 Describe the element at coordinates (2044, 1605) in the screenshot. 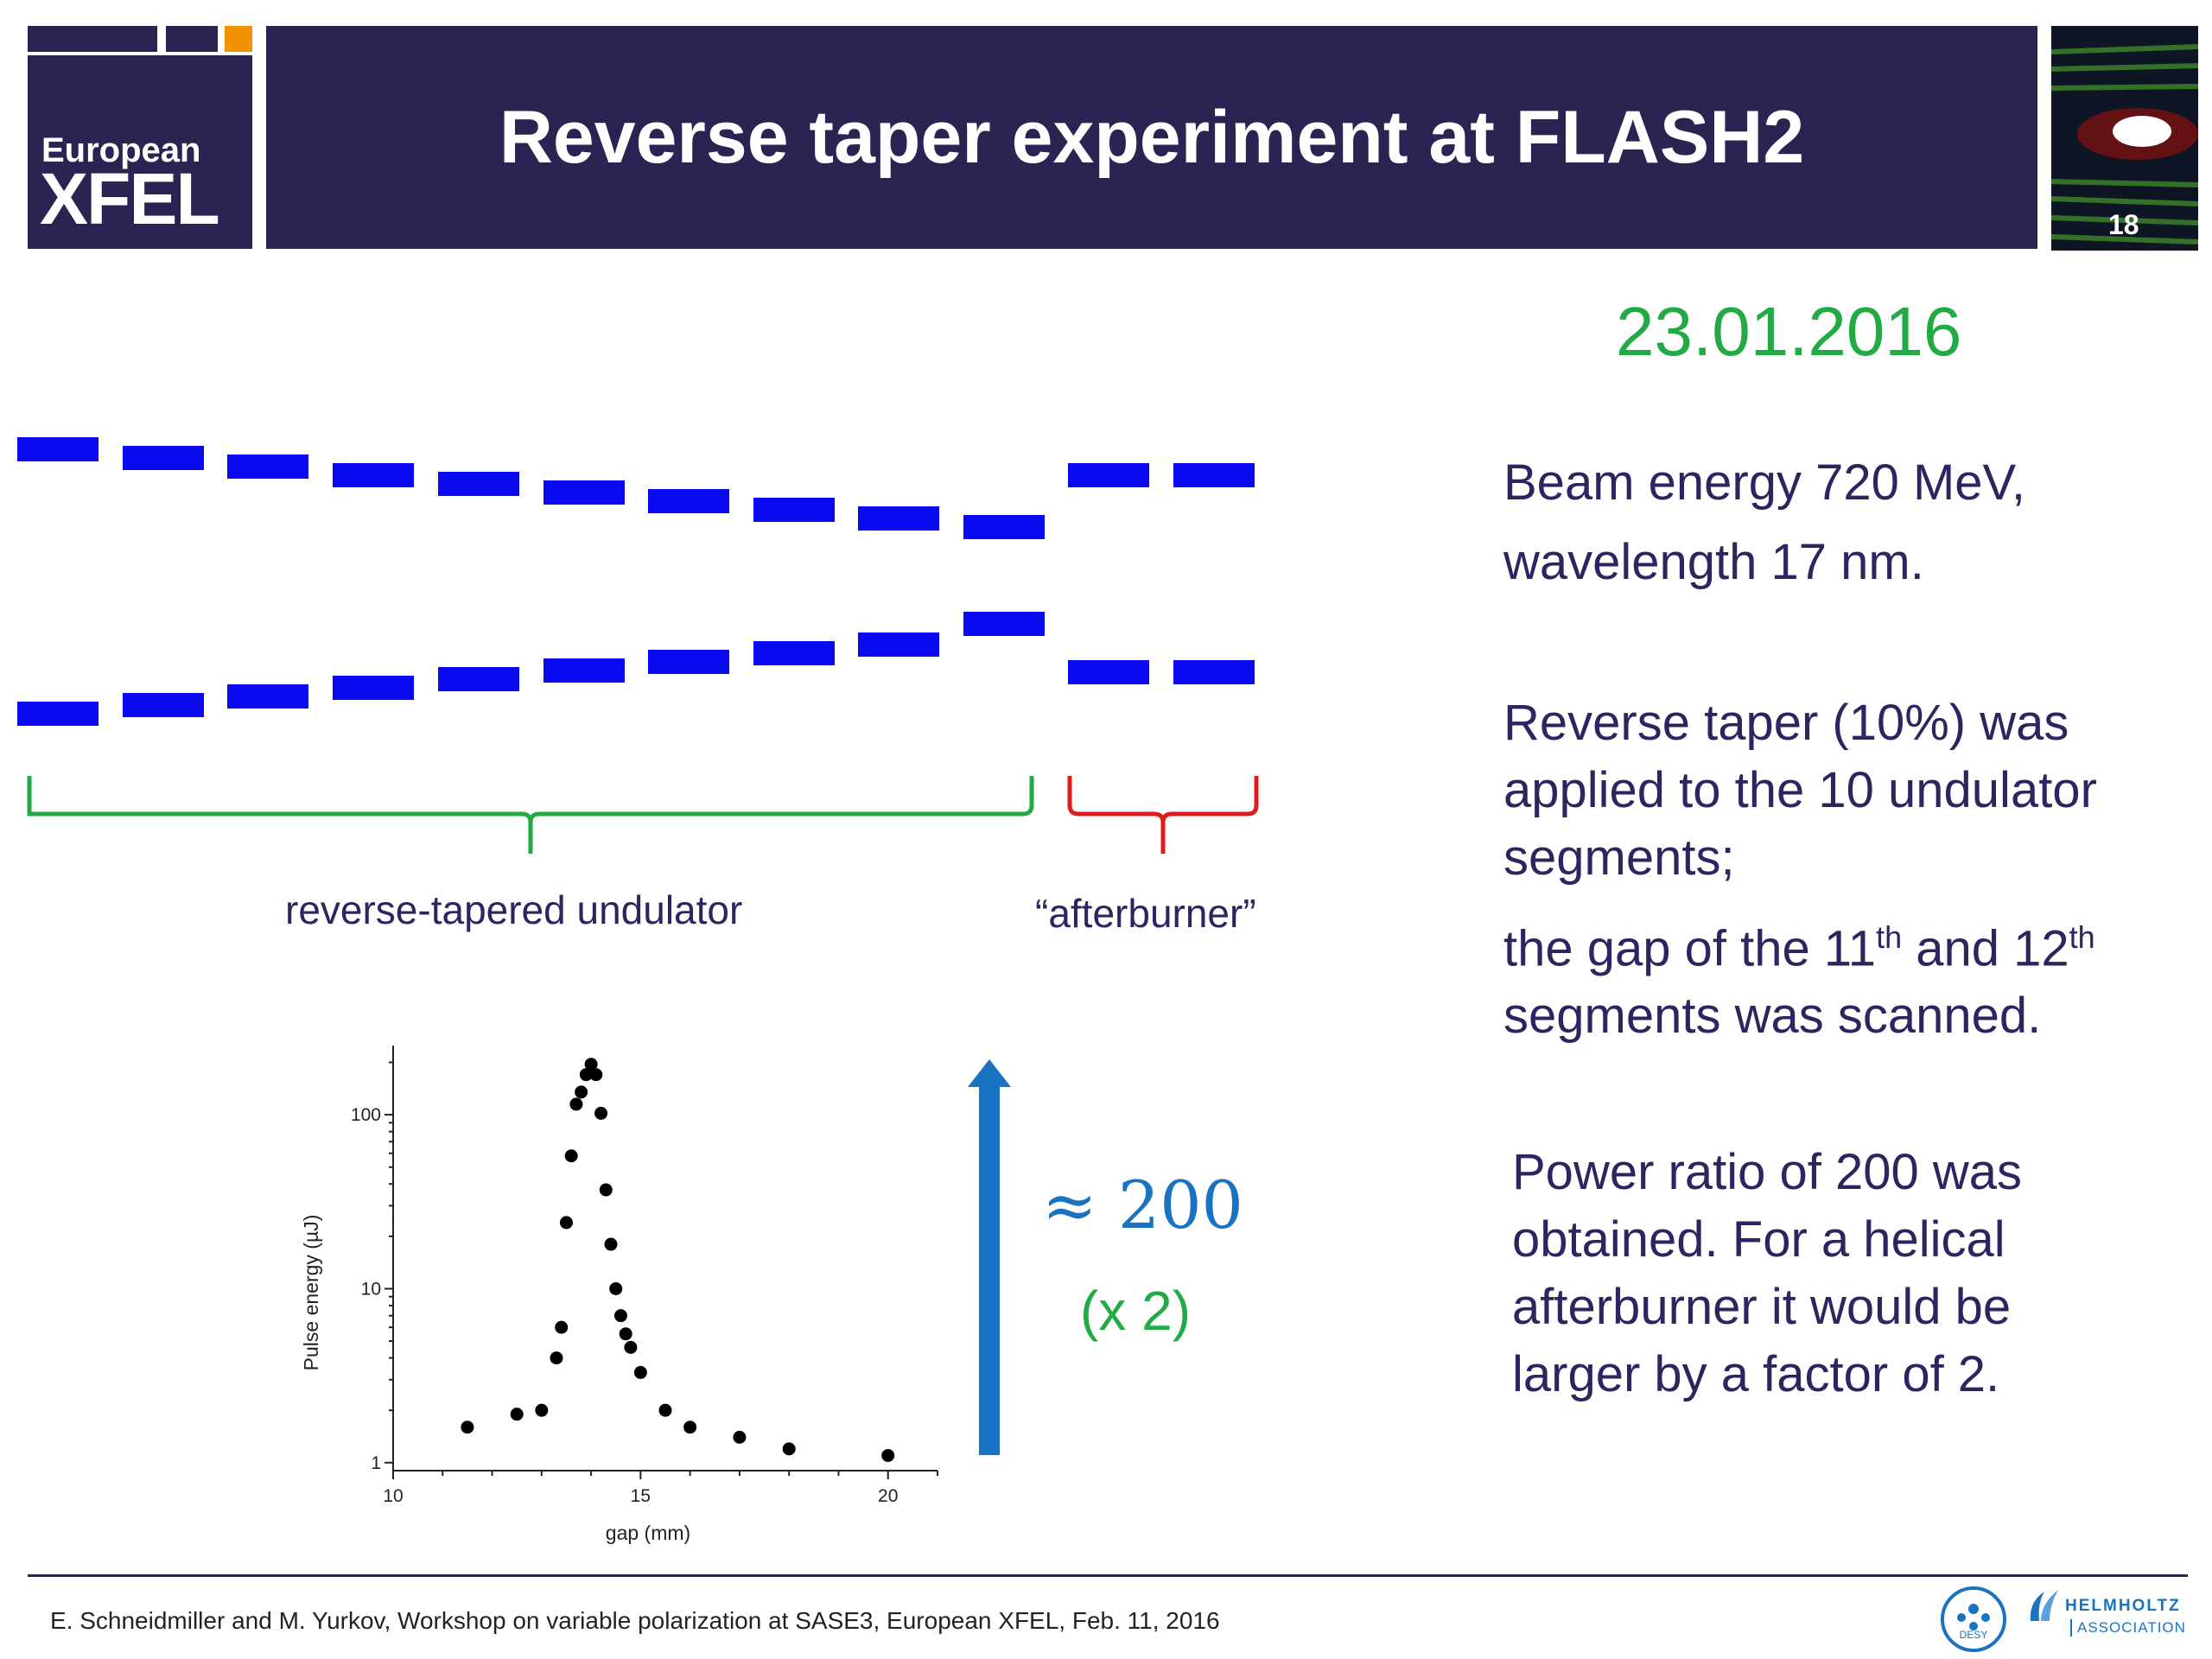

I see `helmholtz-logo-icon` at that location.